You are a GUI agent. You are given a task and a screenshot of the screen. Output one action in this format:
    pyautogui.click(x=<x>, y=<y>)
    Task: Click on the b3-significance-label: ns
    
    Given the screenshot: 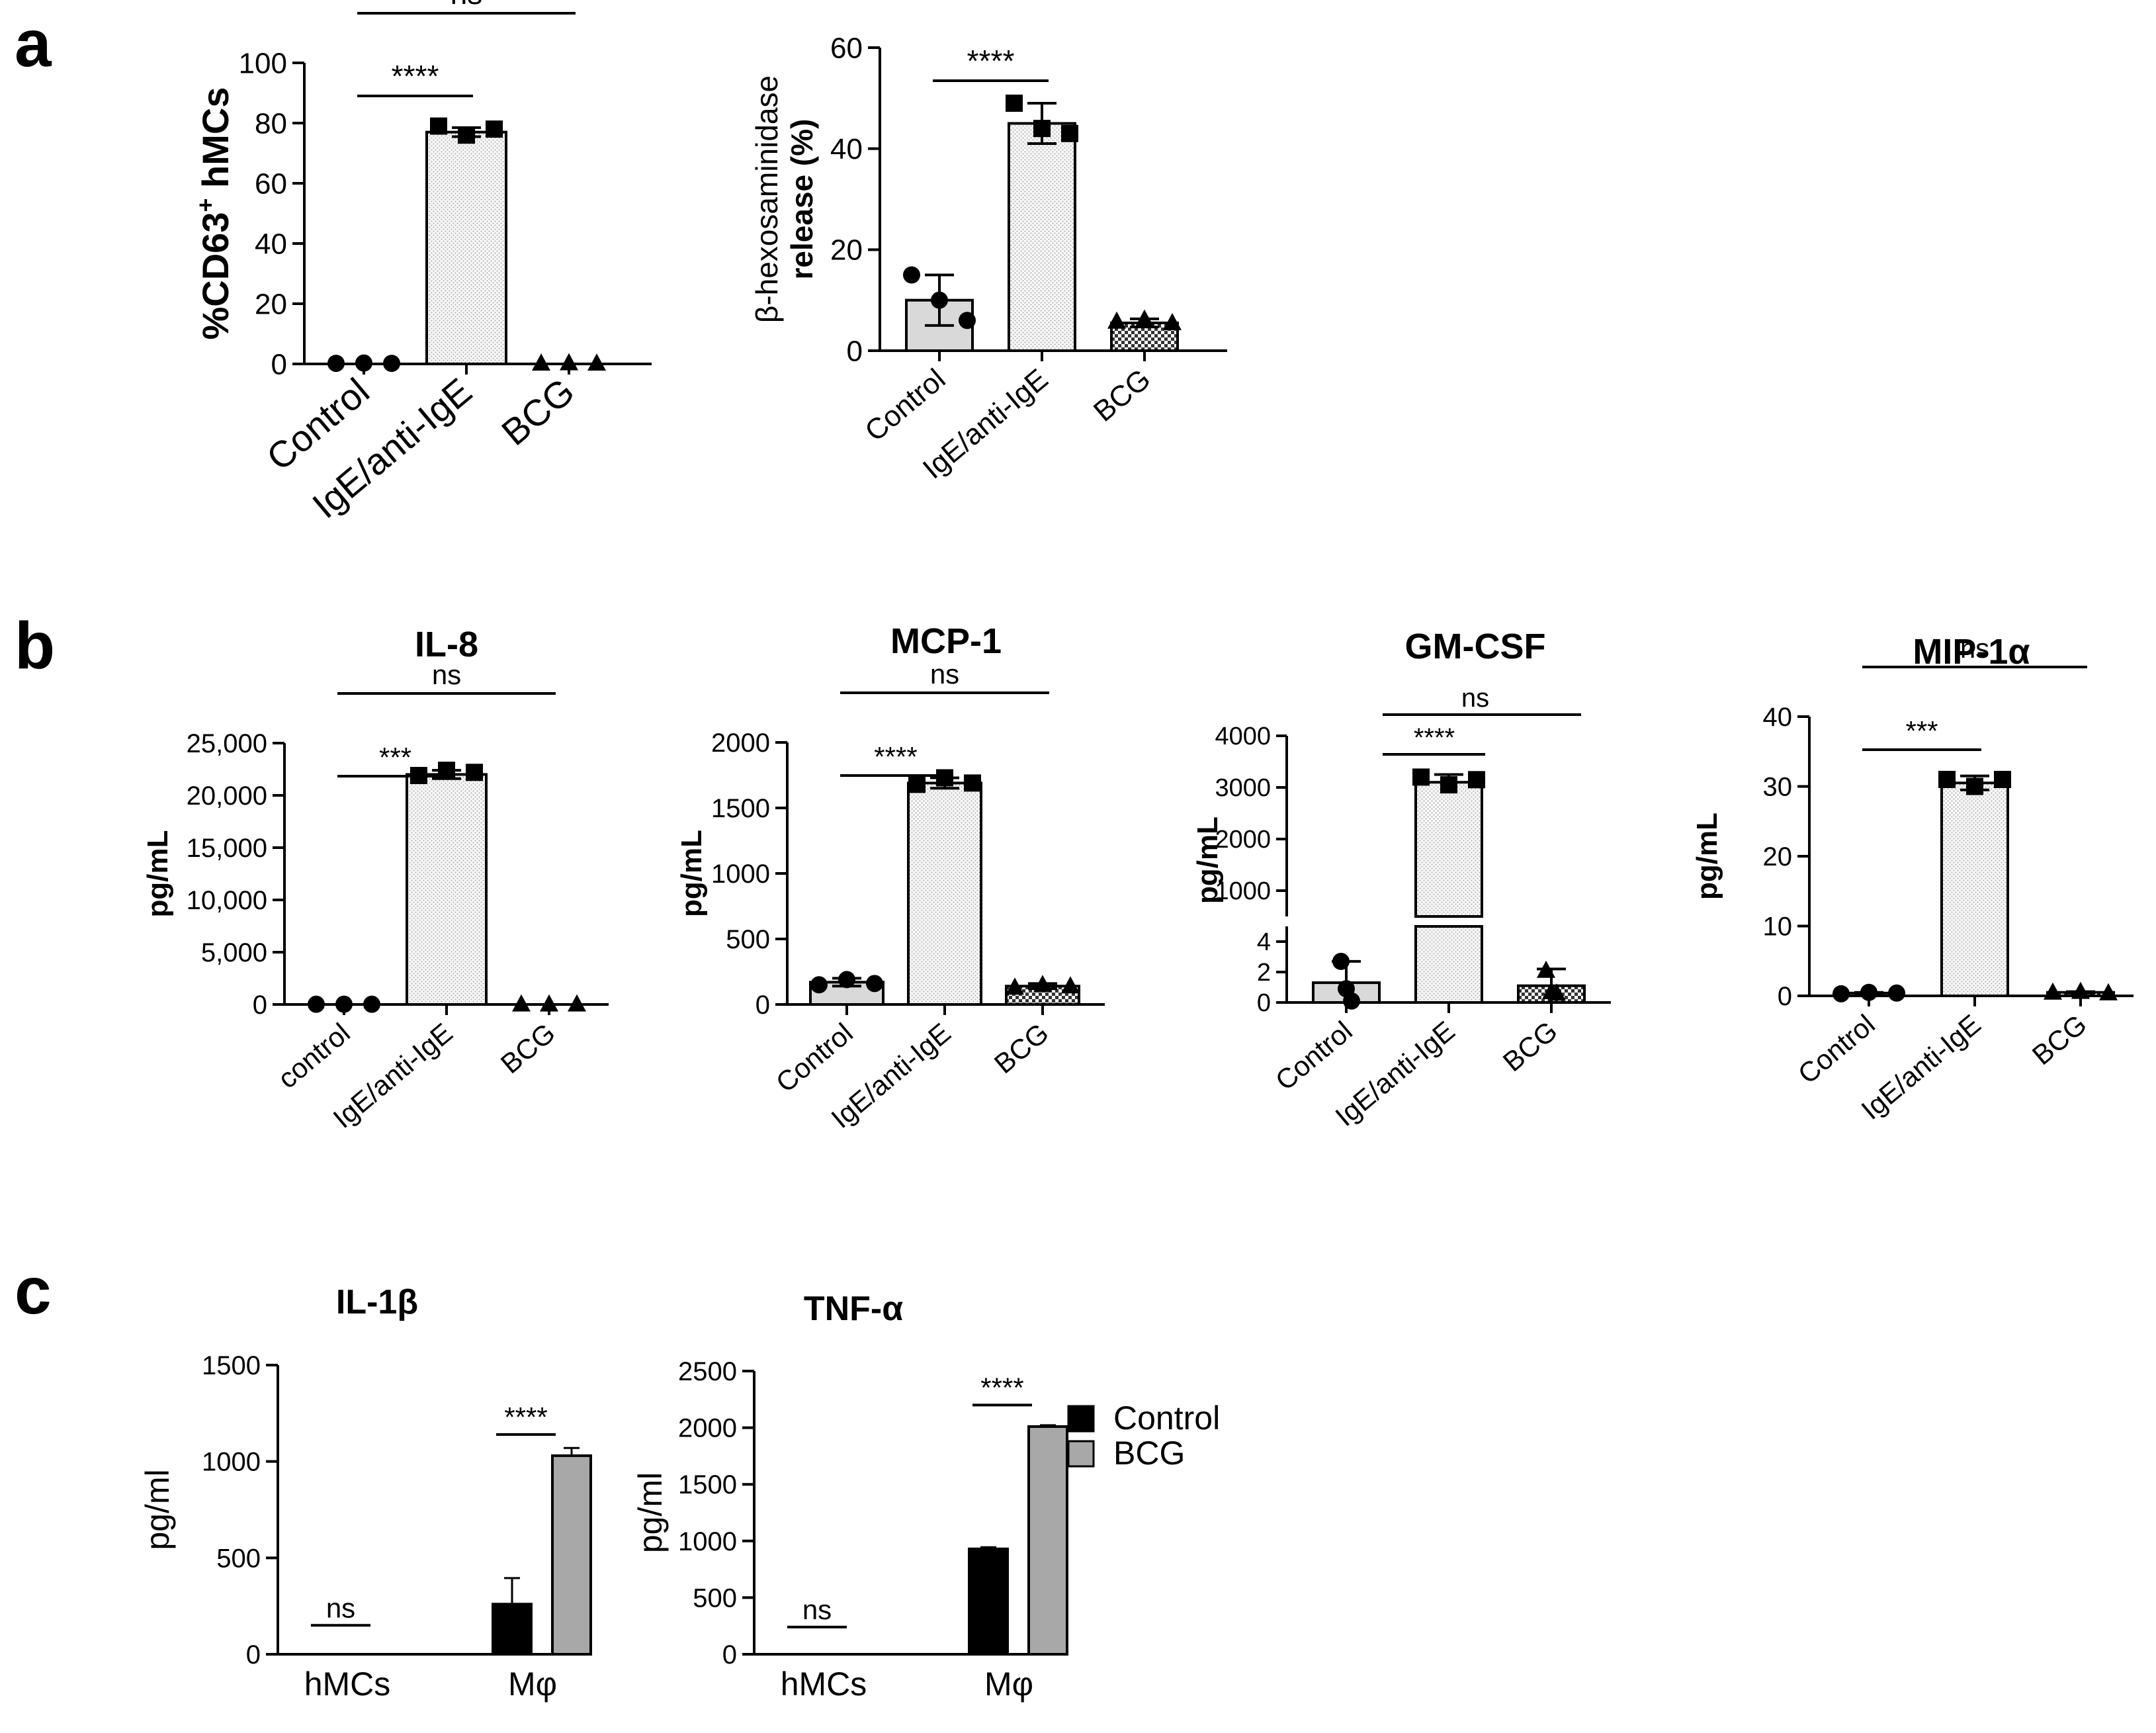 What is the action you would take?
    pyautogui.click(x=1475, y=698)
    